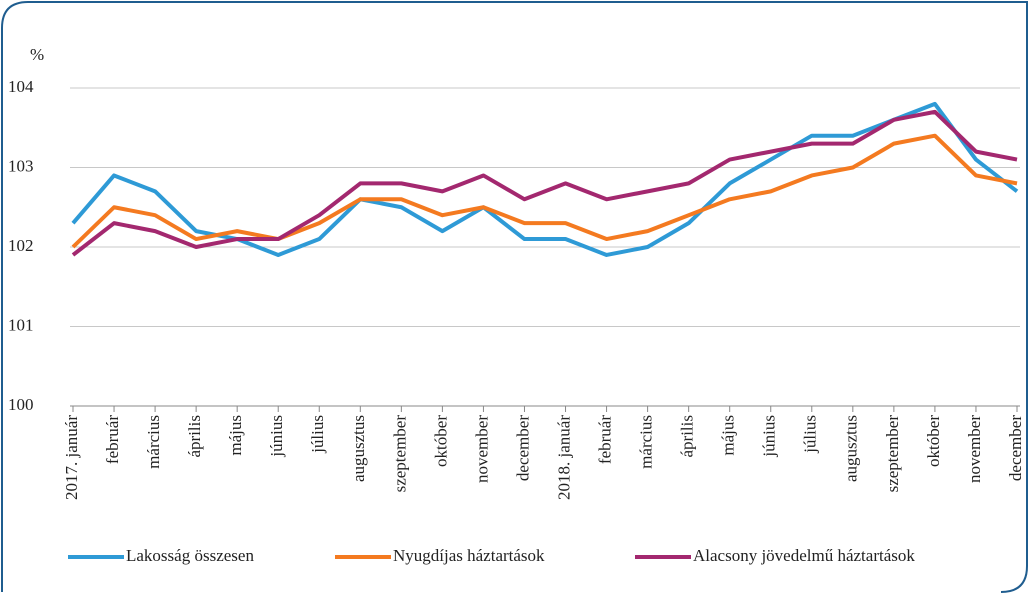 This screenshot has height=599, width=1029. What do you see at coordinates (469, 555) in the screenshot?
I see `legend-label: Nyugdíjas háztartások` at bounding box center [469, 555].